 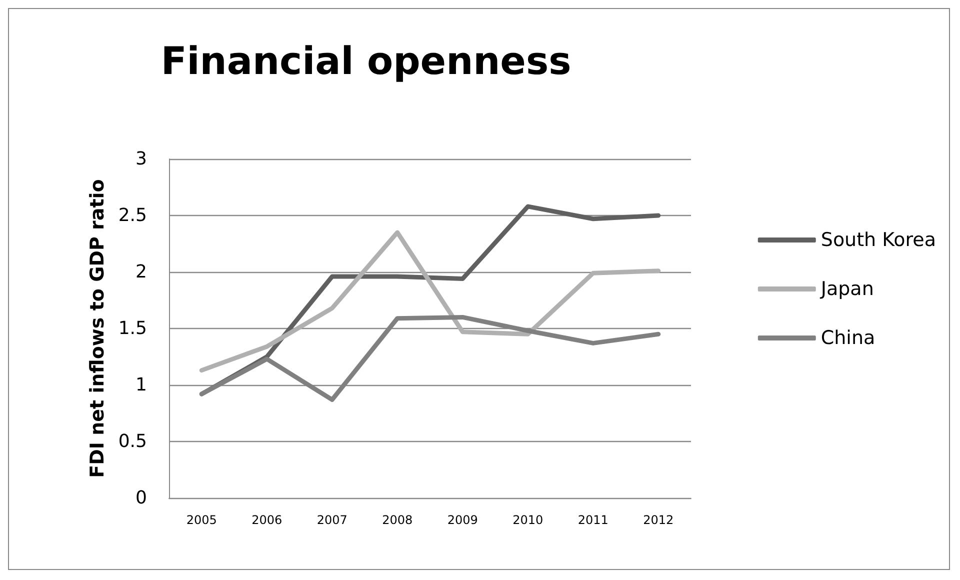 What do you see at coordinates (462, 520) in the screenshot?
I see `x-tick-label: 2009` at bounding box center [462, 520].